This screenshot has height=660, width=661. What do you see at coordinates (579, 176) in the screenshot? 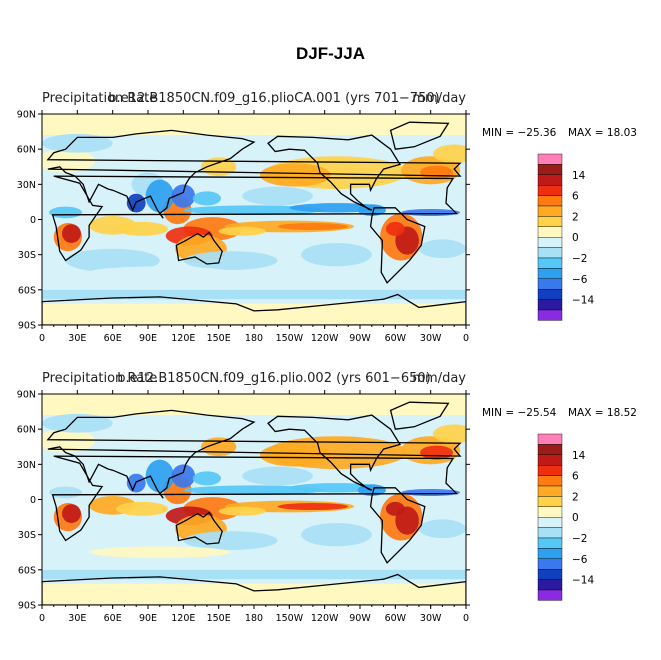
I see `colorbar-label: 14` at bounding box center [579, 176].